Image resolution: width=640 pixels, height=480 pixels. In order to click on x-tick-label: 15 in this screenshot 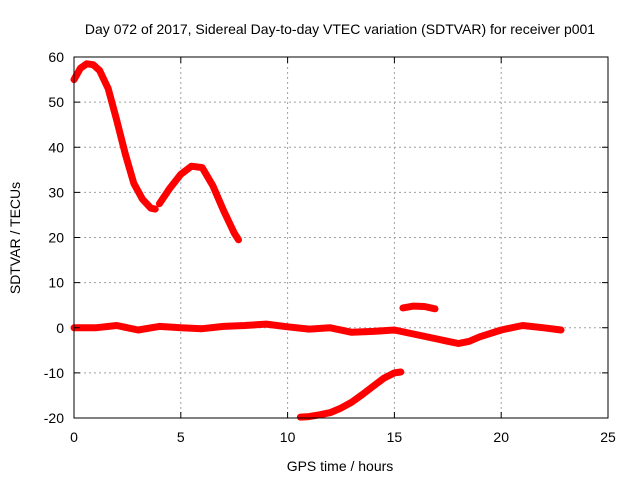, I will do `click(395, 437)`.